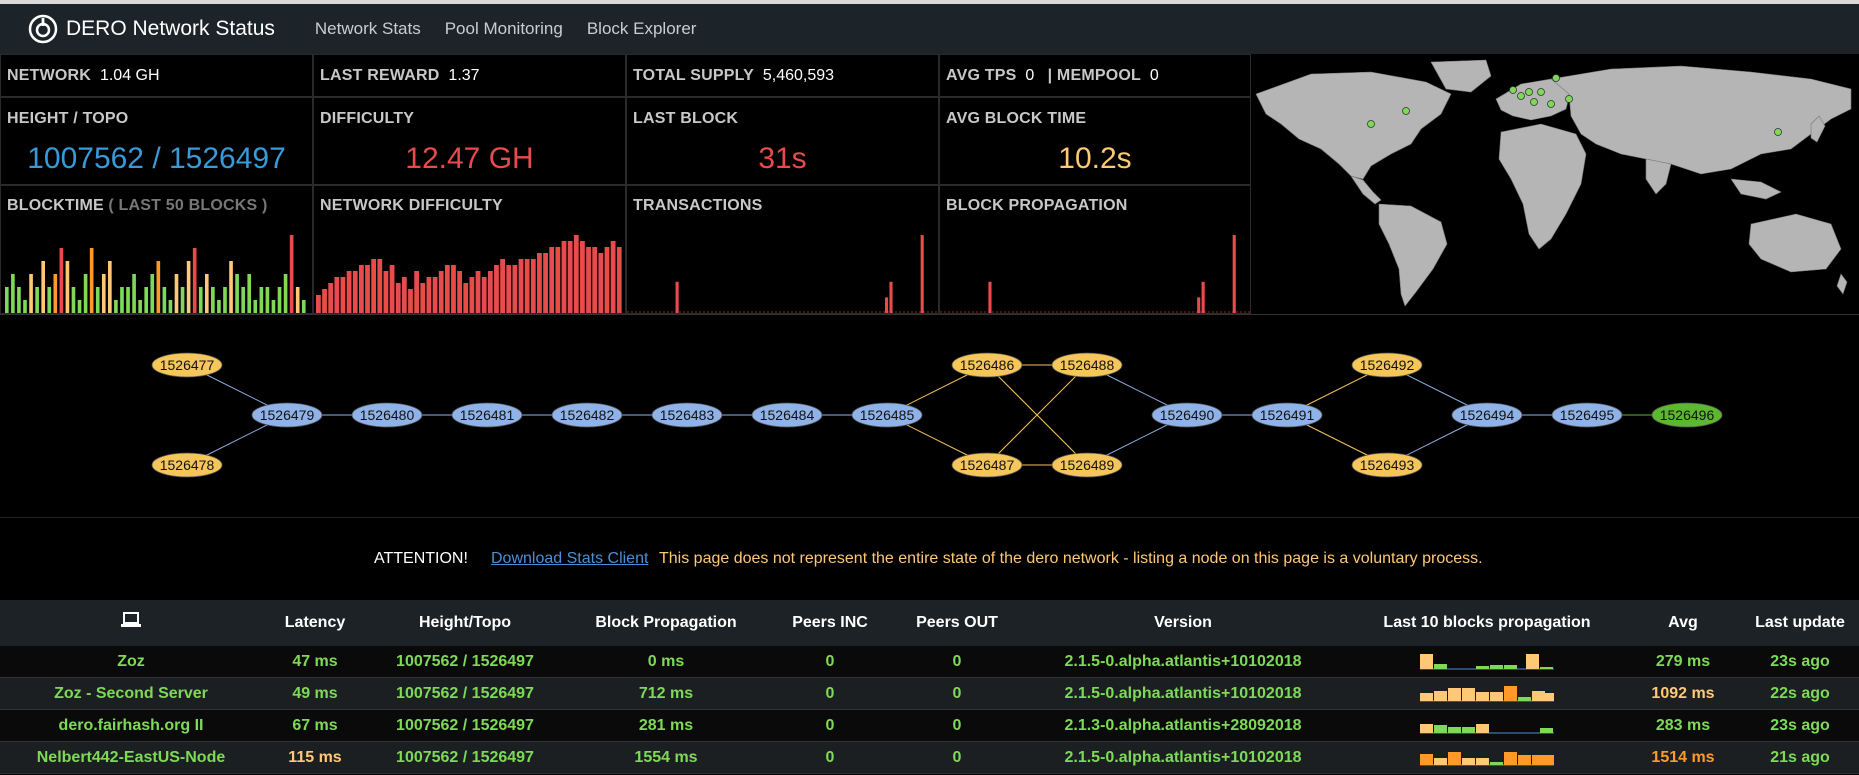 This screenshot has width=1859, height=775. I want to click on dag-node-label: 1526484, so click(787, 415).